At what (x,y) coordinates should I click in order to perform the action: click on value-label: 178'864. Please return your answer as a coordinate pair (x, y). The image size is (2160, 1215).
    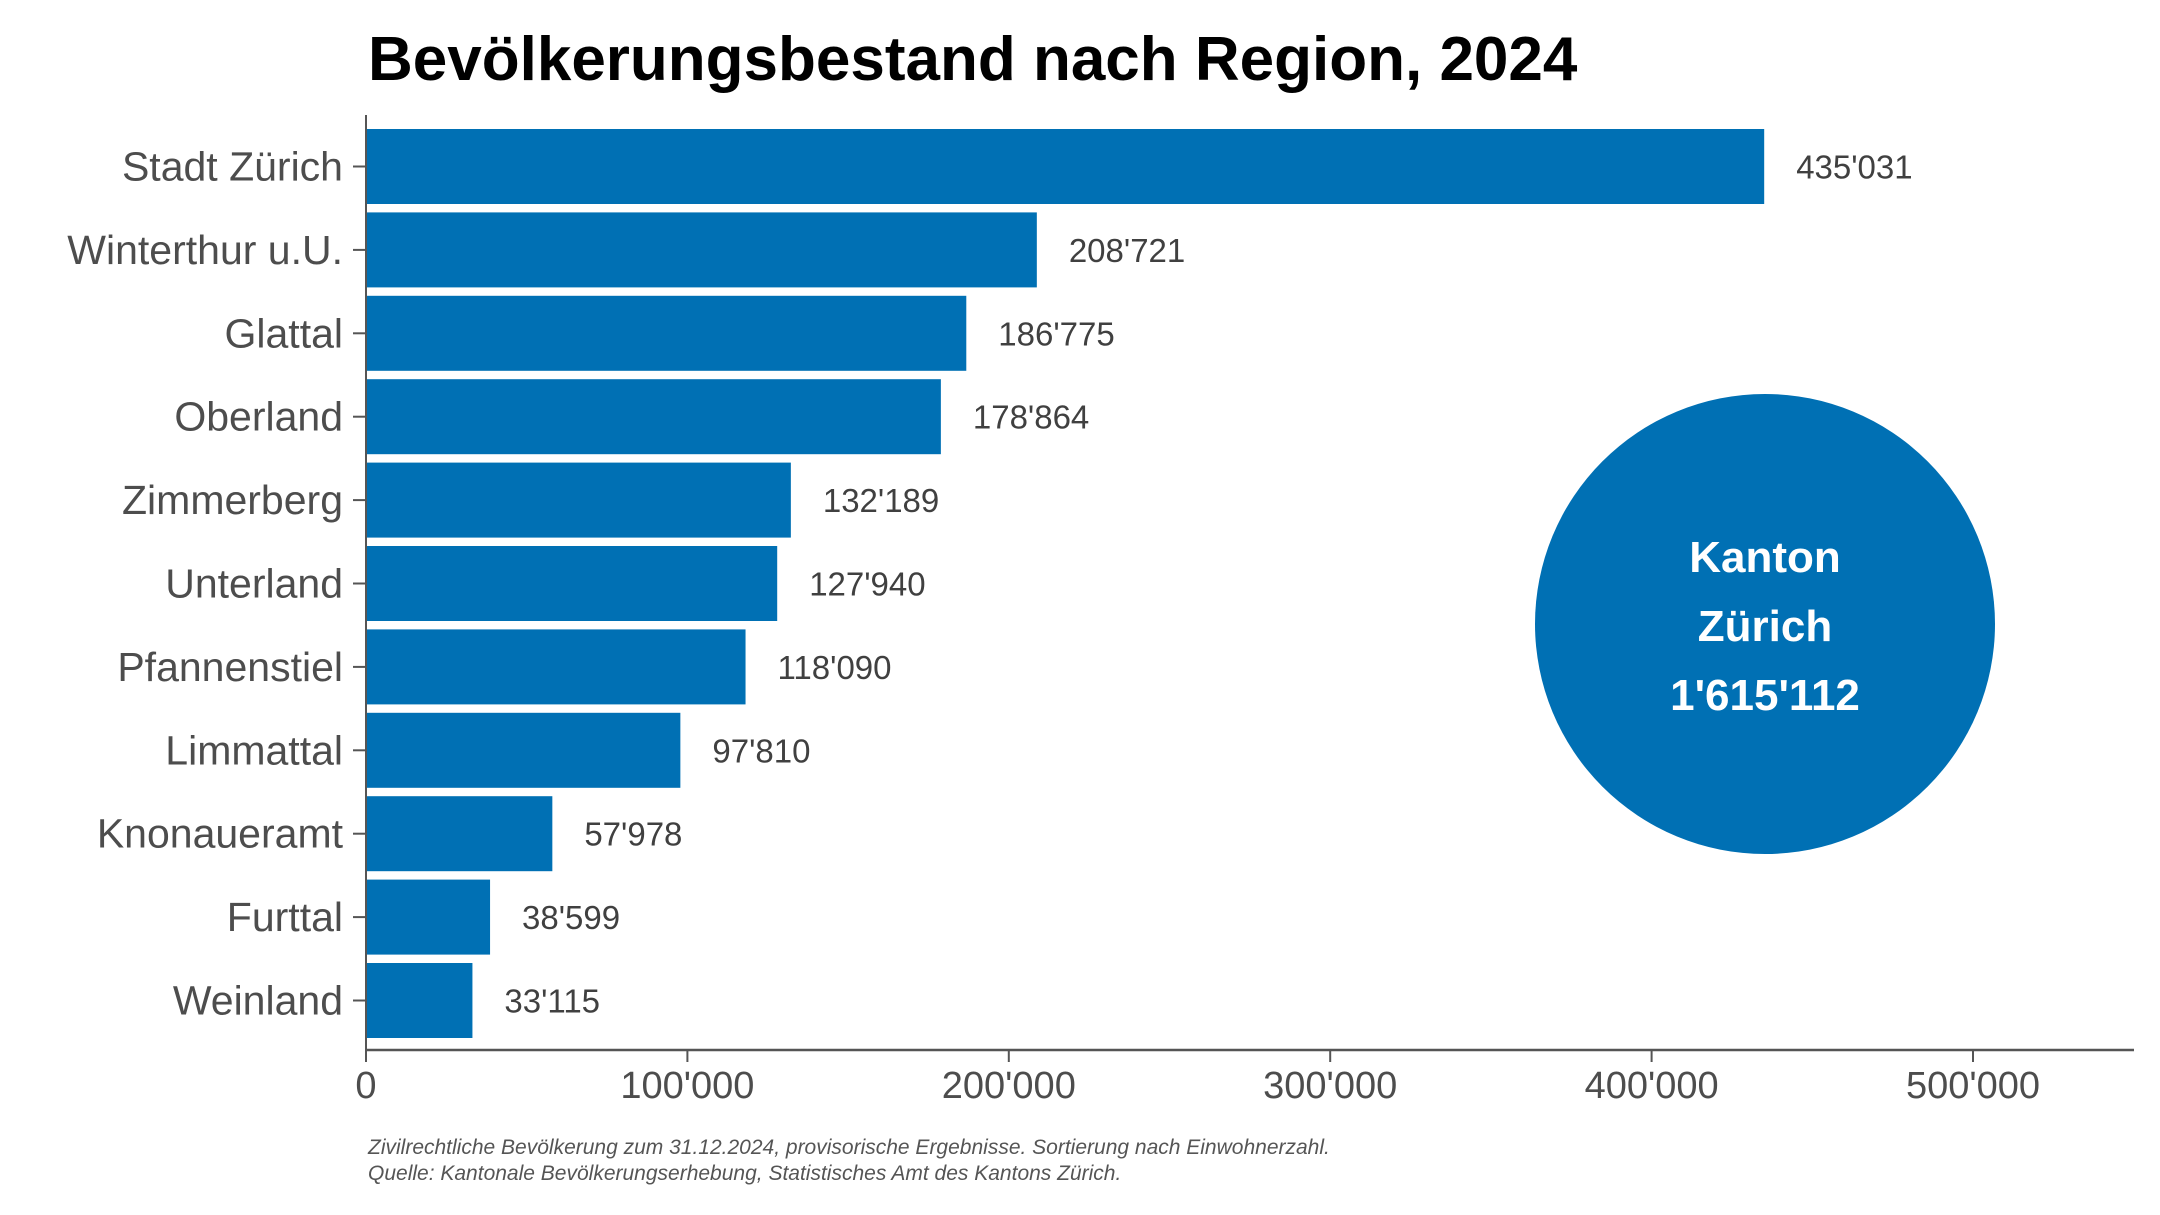
    Looking at the image, I should click on (1031, 417).